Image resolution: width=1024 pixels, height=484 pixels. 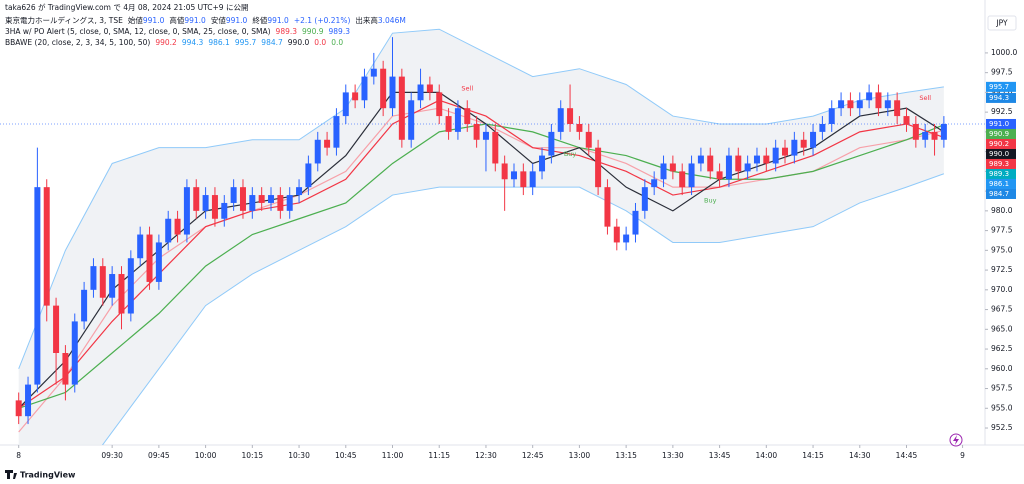 What do you see at coordinates (272, 42) in the screenshot?
I see `indicator-value: 984.7` at bounding box center [272, 42].